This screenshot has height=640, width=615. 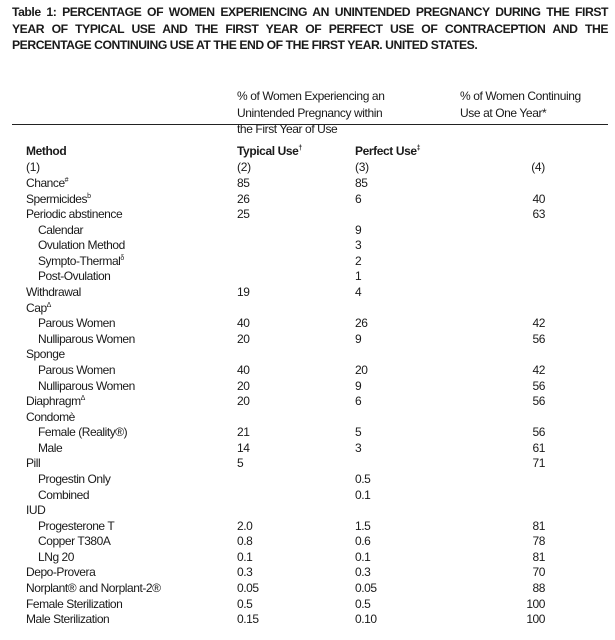 What do you see at coordinates (310, 112) in the screenshot?
I see `header-line: Unintended Pregnancy within` at bounding box center [310, 112].